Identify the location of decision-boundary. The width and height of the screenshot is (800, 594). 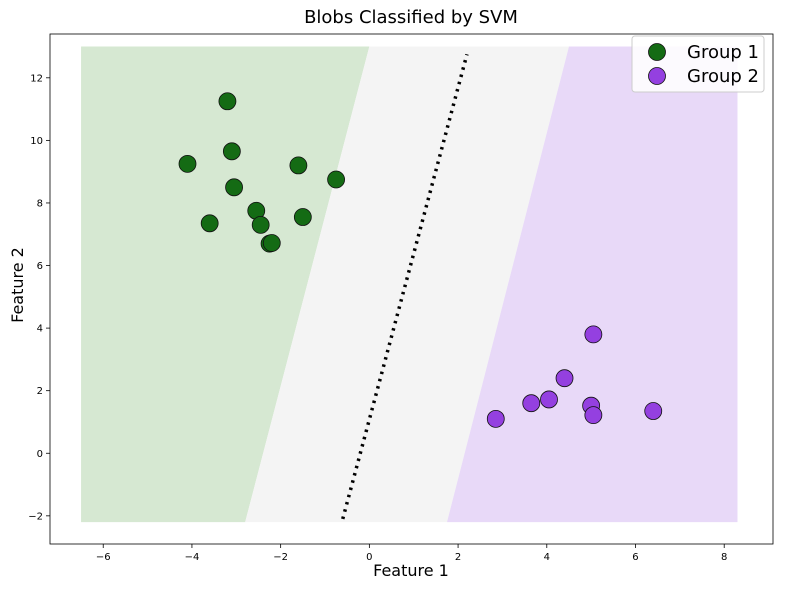
(405, 286).